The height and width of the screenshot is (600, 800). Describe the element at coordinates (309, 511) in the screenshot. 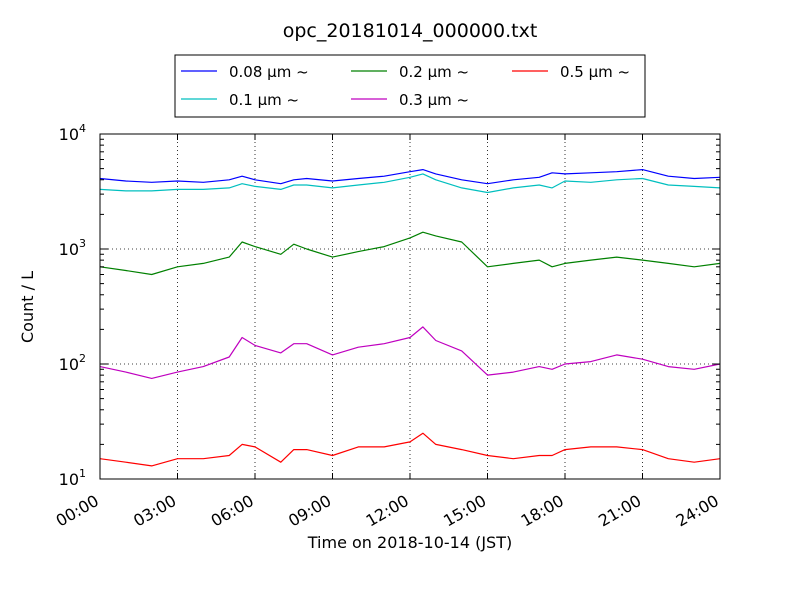

I see `x-tick-label: 09:00` at that location.